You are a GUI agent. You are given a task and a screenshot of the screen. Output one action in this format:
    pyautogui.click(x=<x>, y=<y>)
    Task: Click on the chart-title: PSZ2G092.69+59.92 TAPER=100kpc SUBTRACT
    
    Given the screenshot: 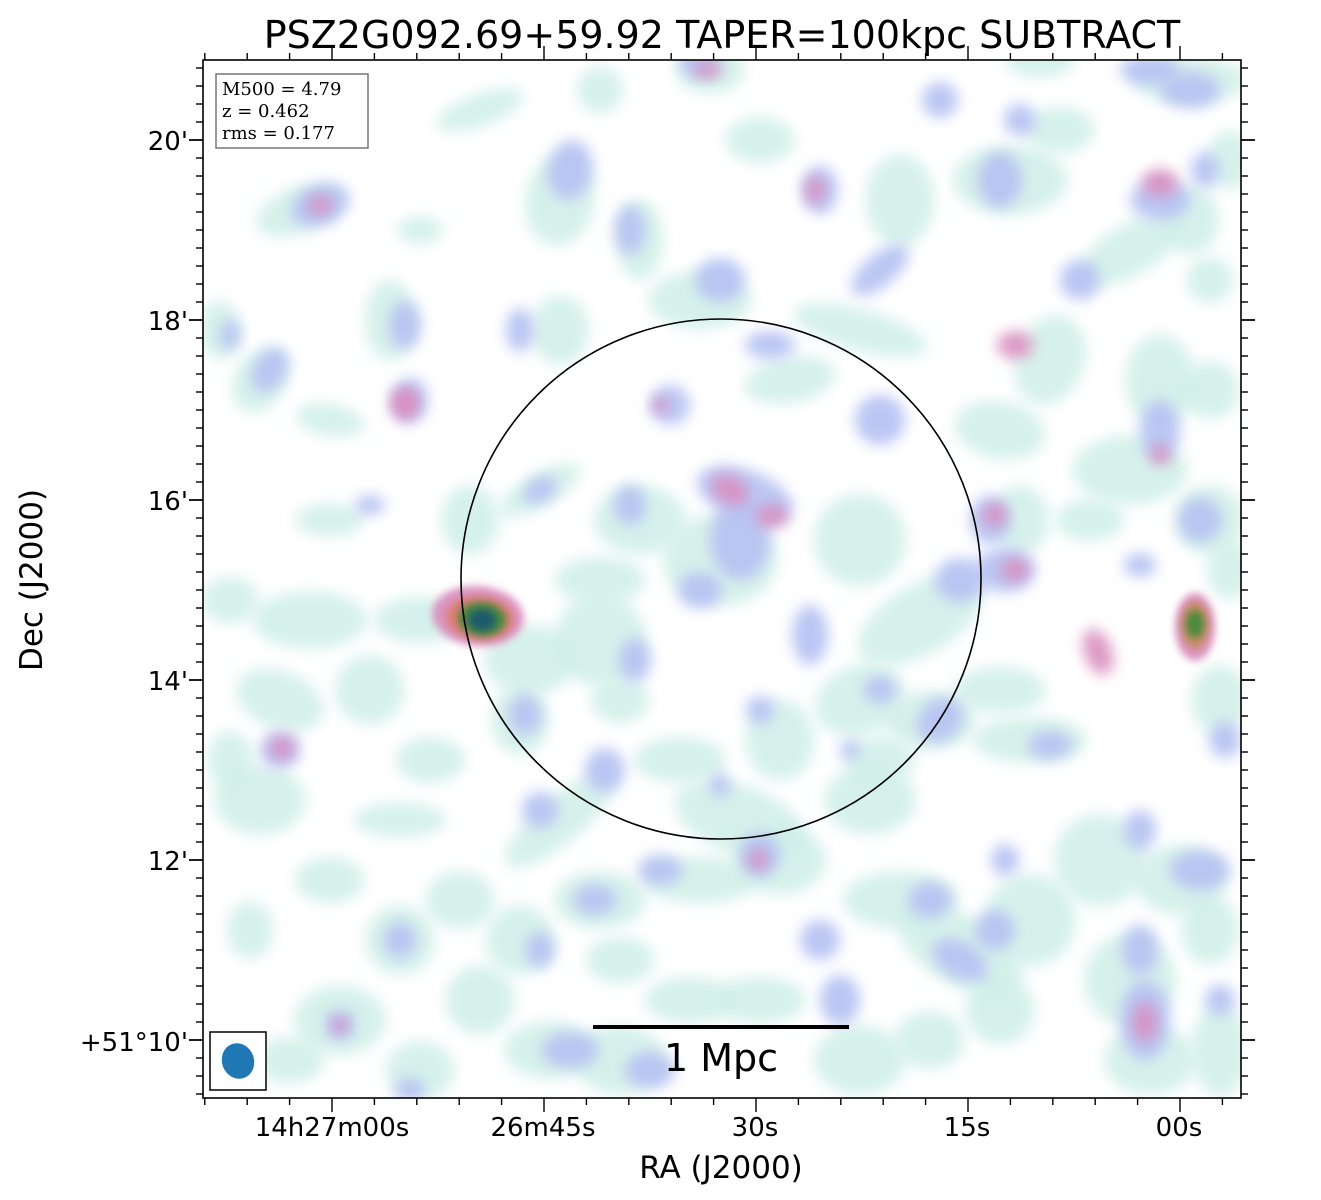 What is the action you would take?
    pyautogui.click(x=722, y=35)
    